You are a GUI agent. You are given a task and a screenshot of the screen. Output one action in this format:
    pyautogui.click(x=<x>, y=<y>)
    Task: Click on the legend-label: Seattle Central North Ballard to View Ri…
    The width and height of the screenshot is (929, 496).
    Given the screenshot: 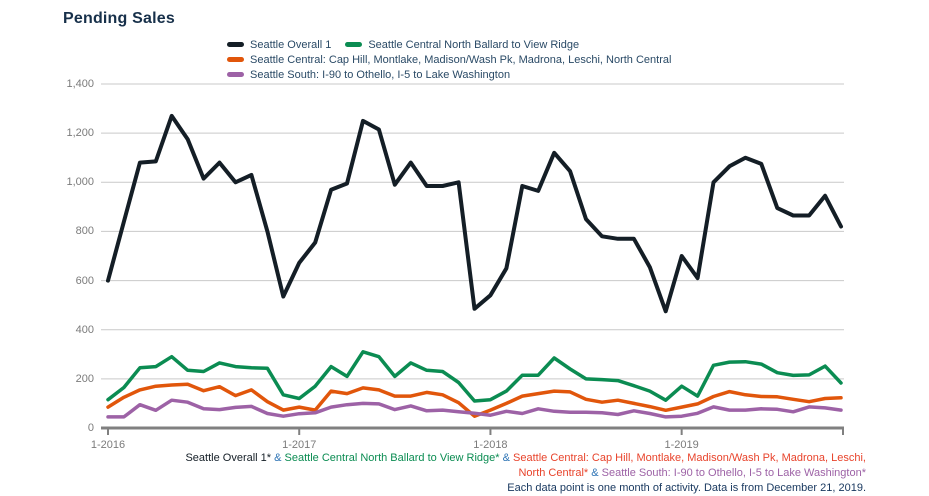 What is the action you would take?
    pyautogui.click(x=474, y=44)
    